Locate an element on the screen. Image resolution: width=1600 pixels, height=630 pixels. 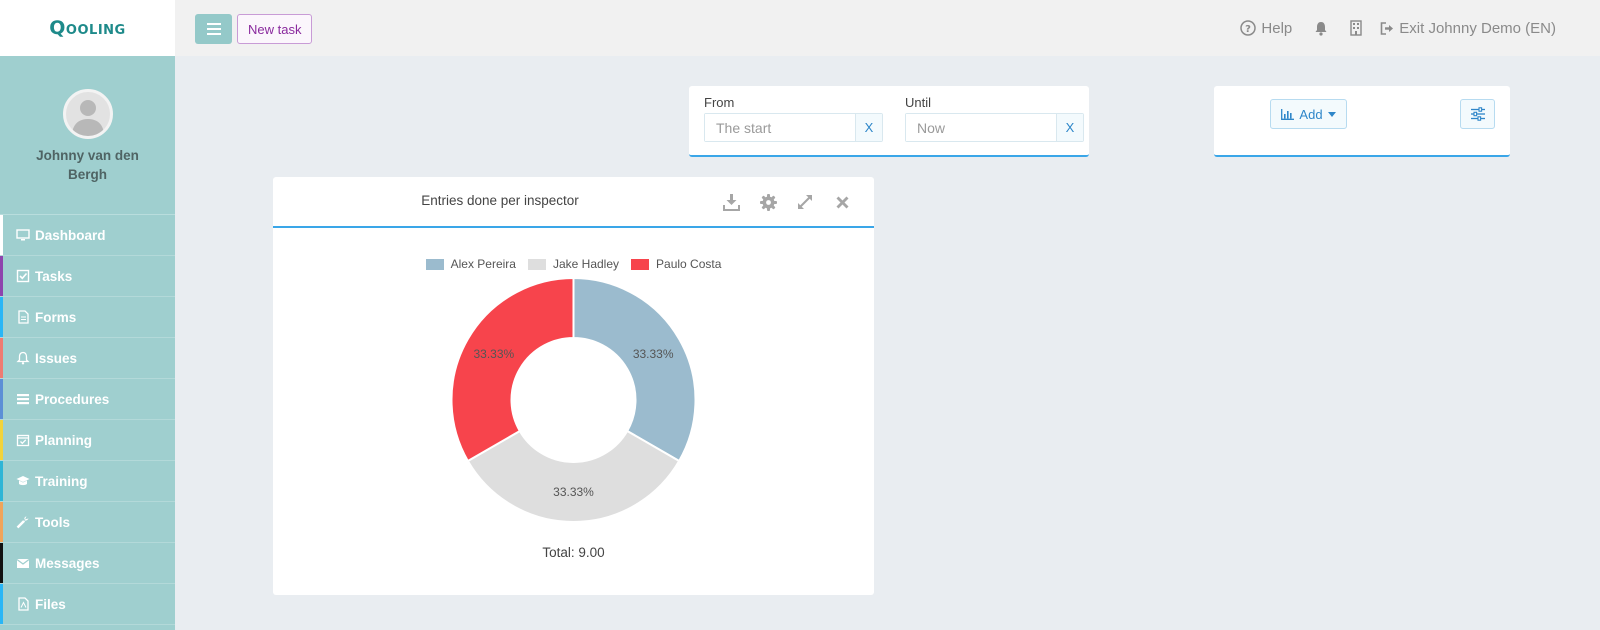
legend-entry: Jake Hadley is located at coordinates (573, 264).